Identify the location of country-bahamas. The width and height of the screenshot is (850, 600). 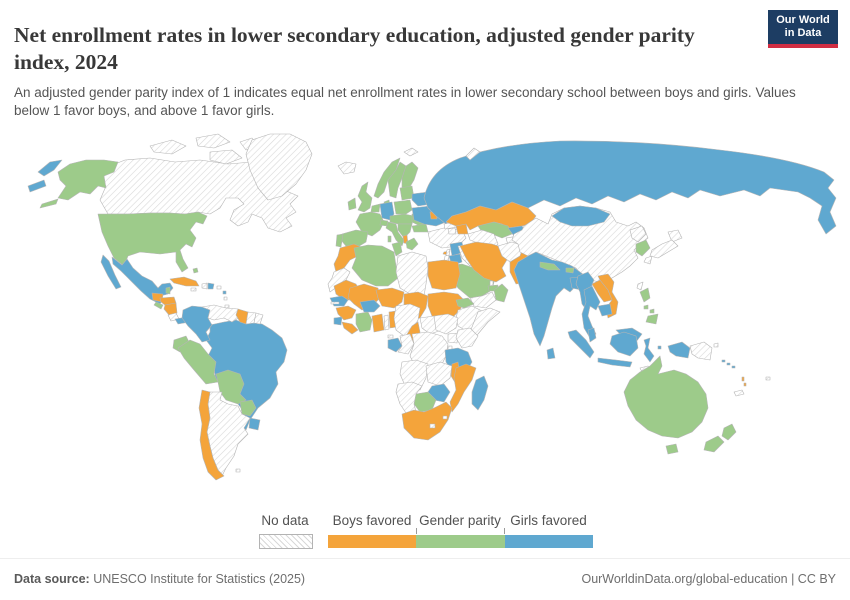
(195, 270).